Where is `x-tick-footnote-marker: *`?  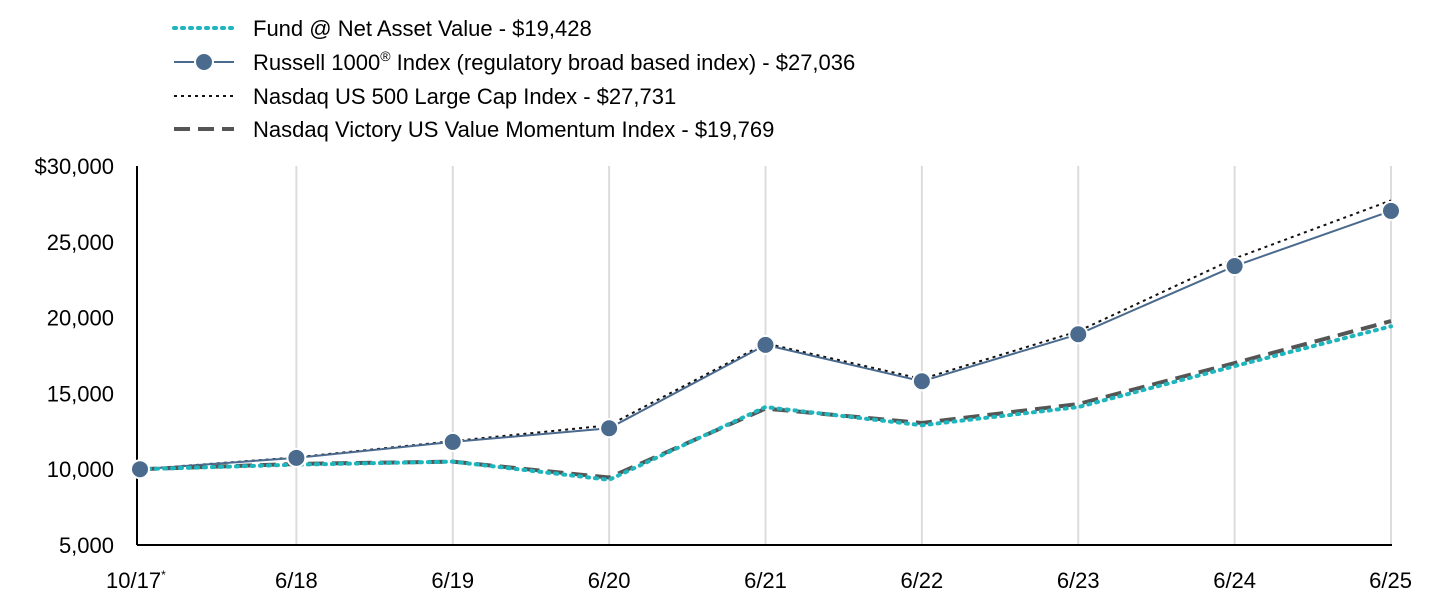
x-tick-footnote-marker: * is located at coordinates (163, 575).